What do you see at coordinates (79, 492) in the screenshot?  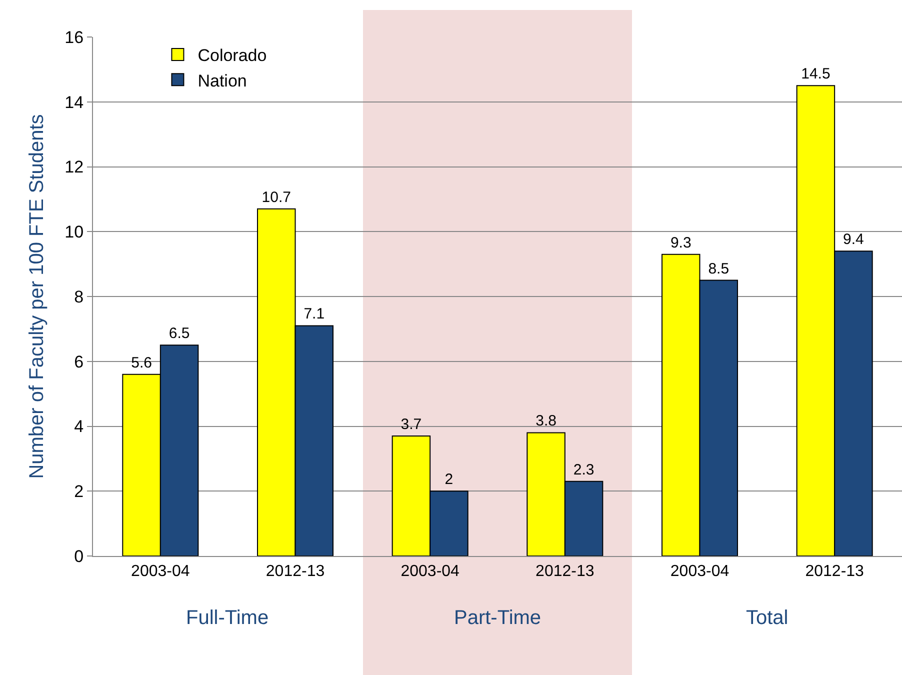 I see `y-tick-label: 2` at bounding box center [79, 492].